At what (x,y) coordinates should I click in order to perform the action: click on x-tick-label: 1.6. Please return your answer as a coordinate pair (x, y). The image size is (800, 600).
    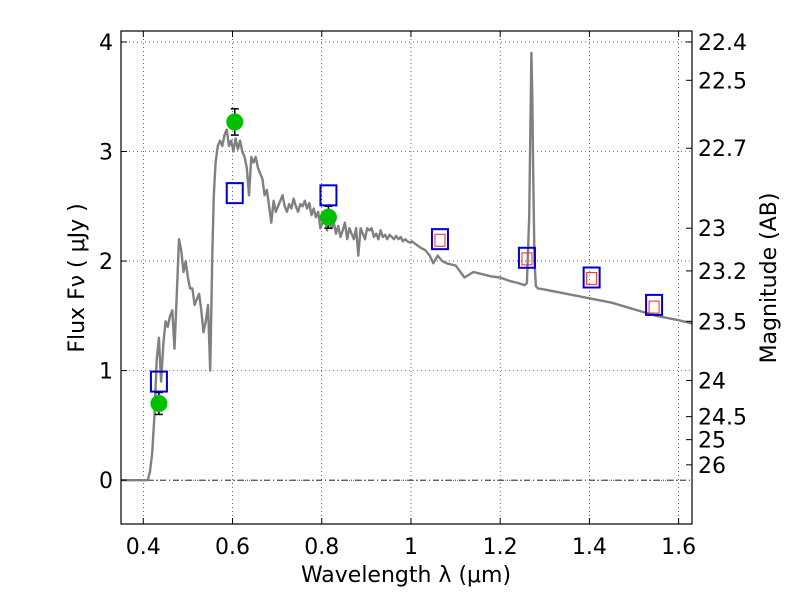
    Looking at the image, I should click on (678, 547).